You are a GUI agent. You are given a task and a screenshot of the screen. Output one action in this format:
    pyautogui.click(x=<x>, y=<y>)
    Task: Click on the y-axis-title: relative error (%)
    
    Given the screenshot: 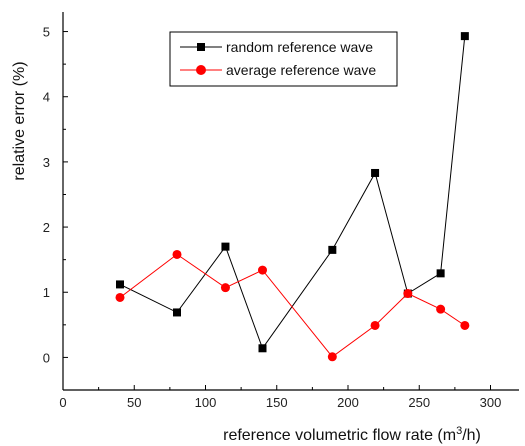 What is the action you would take?
    pyautogui.click(x=19, y=120)
    